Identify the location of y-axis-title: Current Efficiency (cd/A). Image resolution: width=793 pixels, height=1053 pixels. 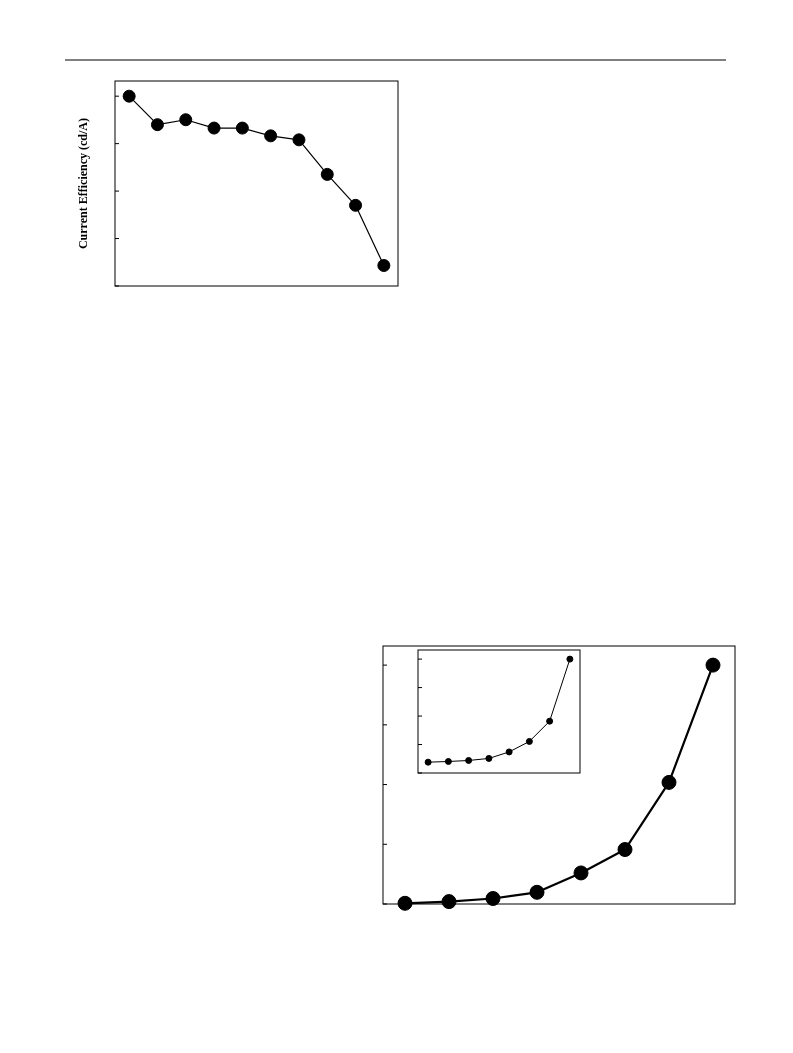
(83, 183).